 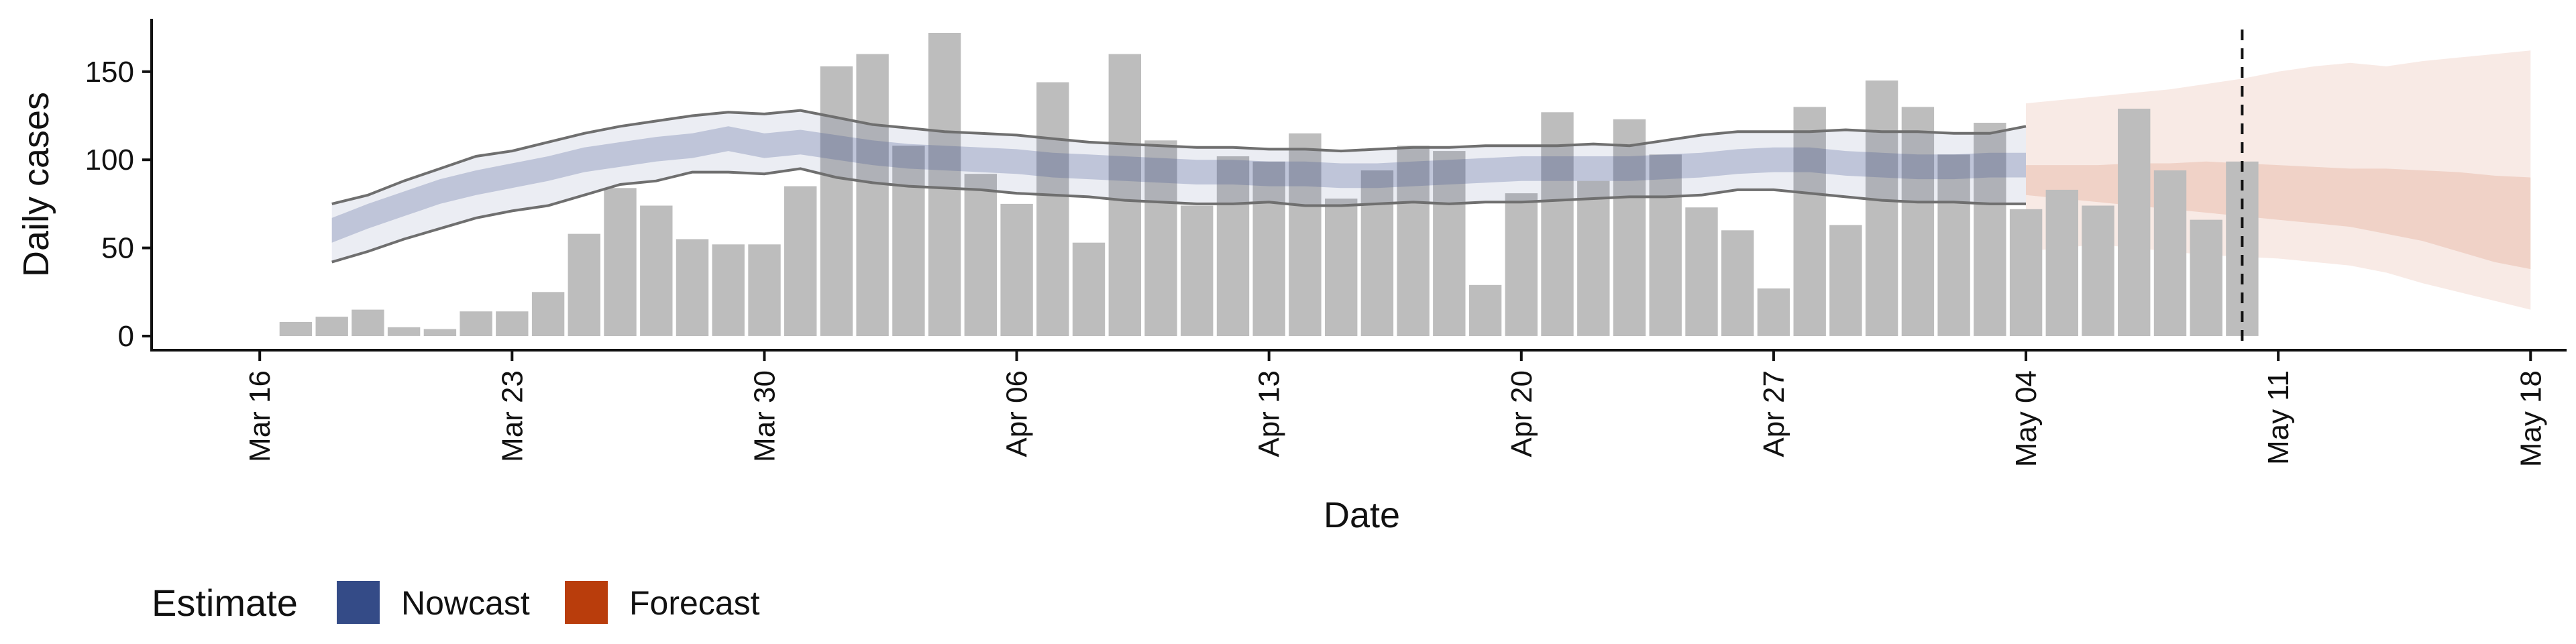 What do you see at coordinates (118, 204) in the screenshot?
I see `y-ticks: 0 50 100 150` at bounding box center [118, 204].